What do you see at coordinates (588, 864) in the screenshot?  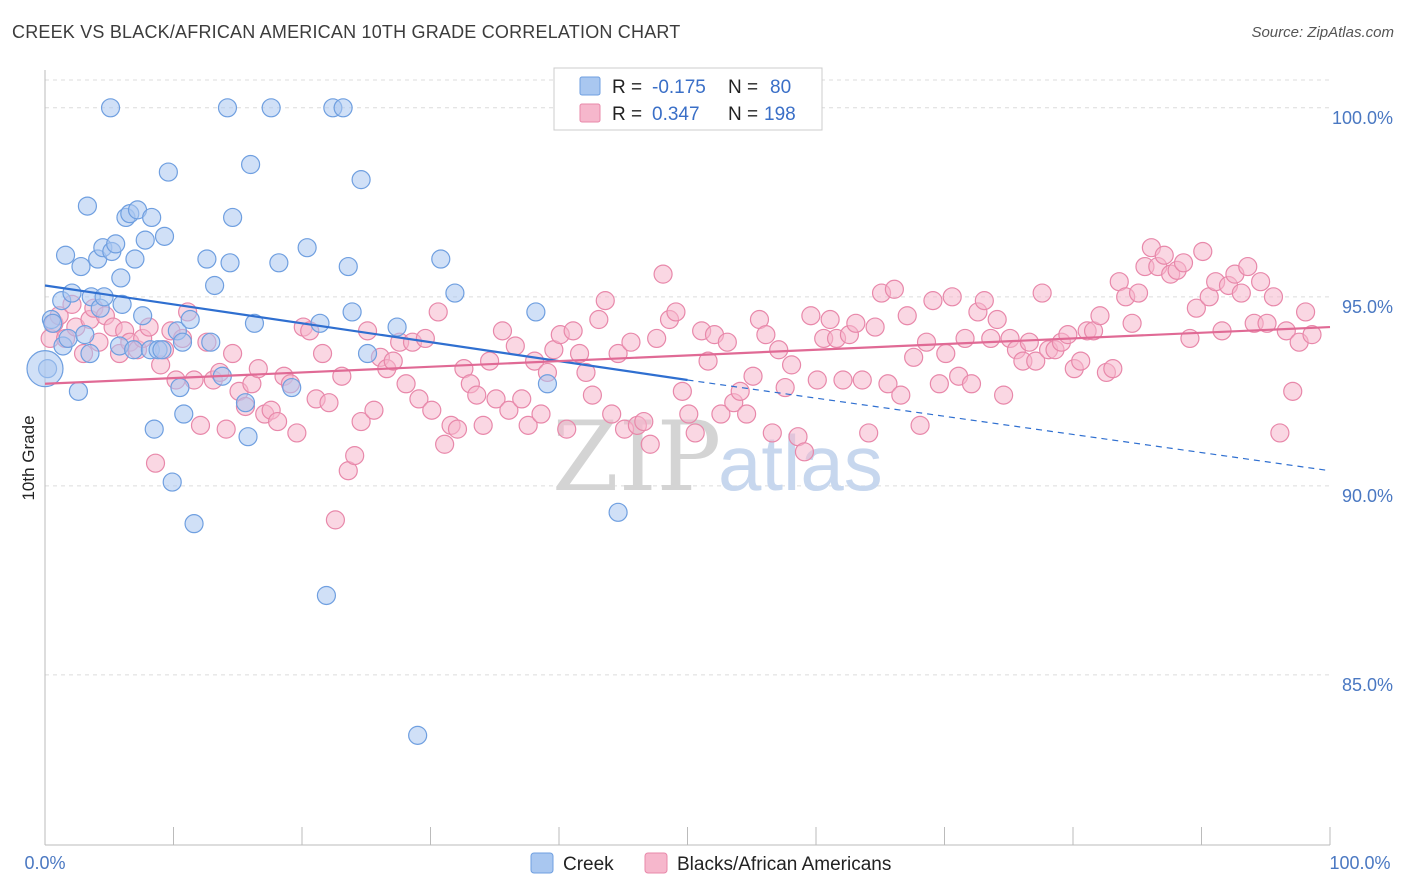 I see `series-legend-label-creek: Creek` at bounding box center [588, 864].